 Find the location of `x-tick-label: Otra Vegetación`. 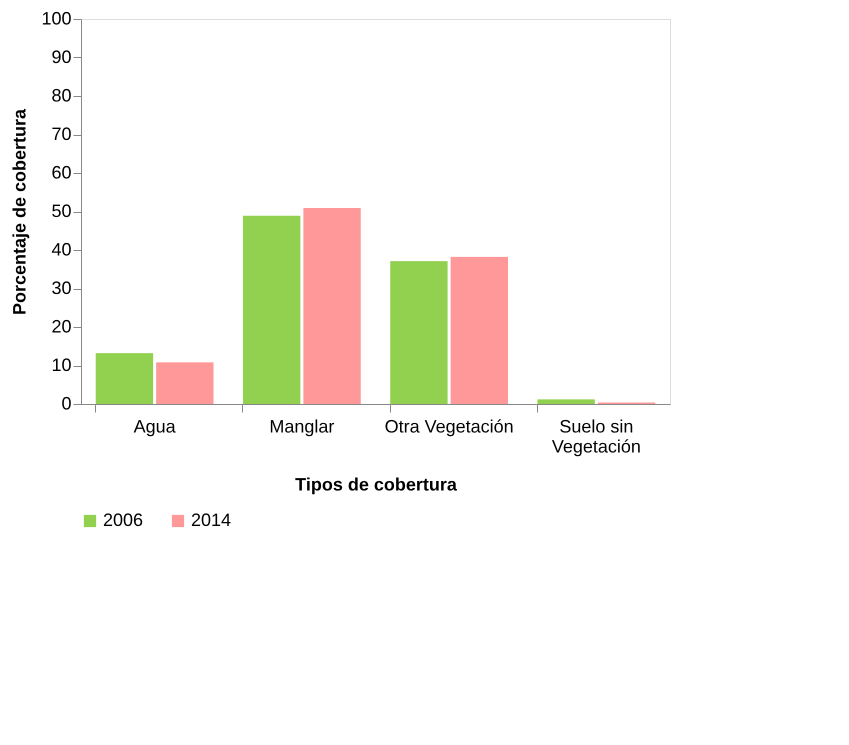

x-tick-label: Otra Vegetación is located at coordinates (449, 426).